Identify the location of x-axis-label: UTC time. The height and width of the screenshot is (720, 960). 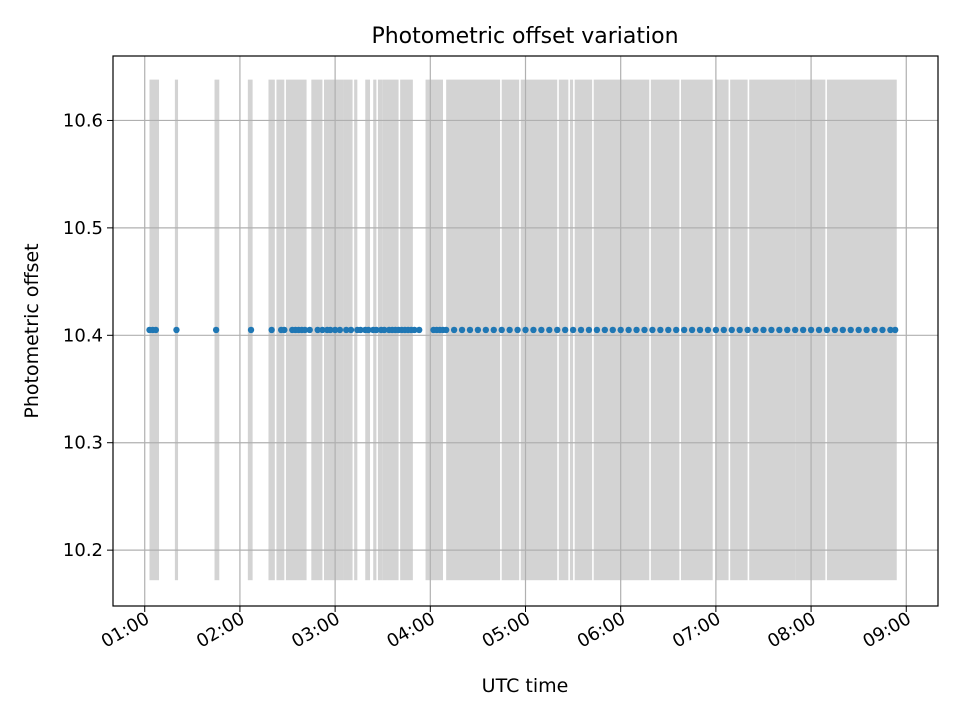
(525, 686).